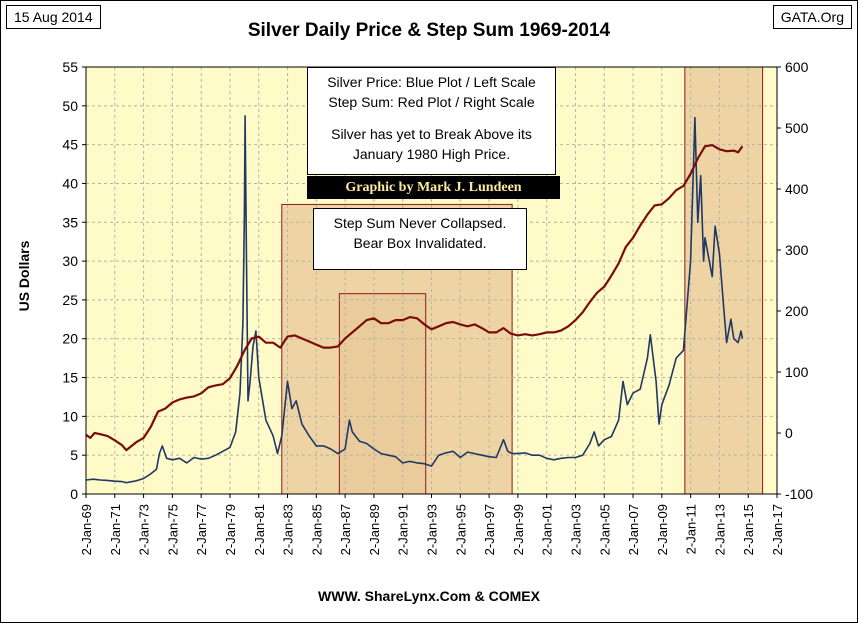 The width and height of the screenshot is (858, 623). What do you see at coordinates (70, 106) in the screenshot?
I see `y-tick-label-left: 50` at bounding box center [70, 106].